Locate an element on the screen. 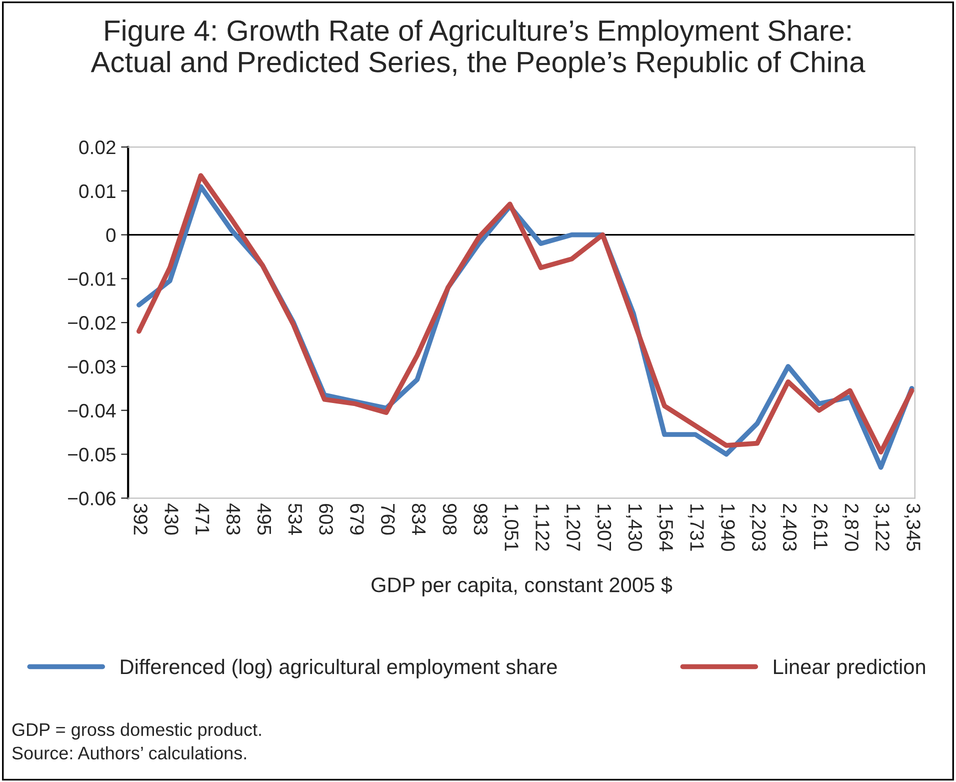 The height and width of the screenshot is (782, 956). x-tick-label: 3,345 is located at coordinates (912, 527).